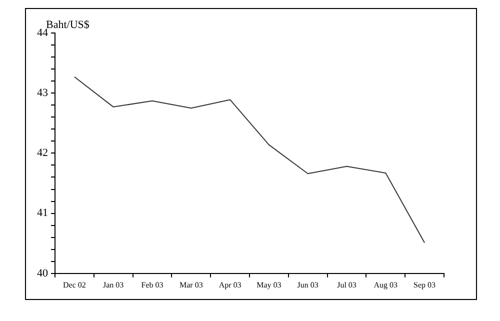 Image resolution: width=500 pixels, height=321 pixels. What do you see at coordinates (42, 32) in the screenshot?
I see `y-tick-label: 44` at bounding box center [42, 32].